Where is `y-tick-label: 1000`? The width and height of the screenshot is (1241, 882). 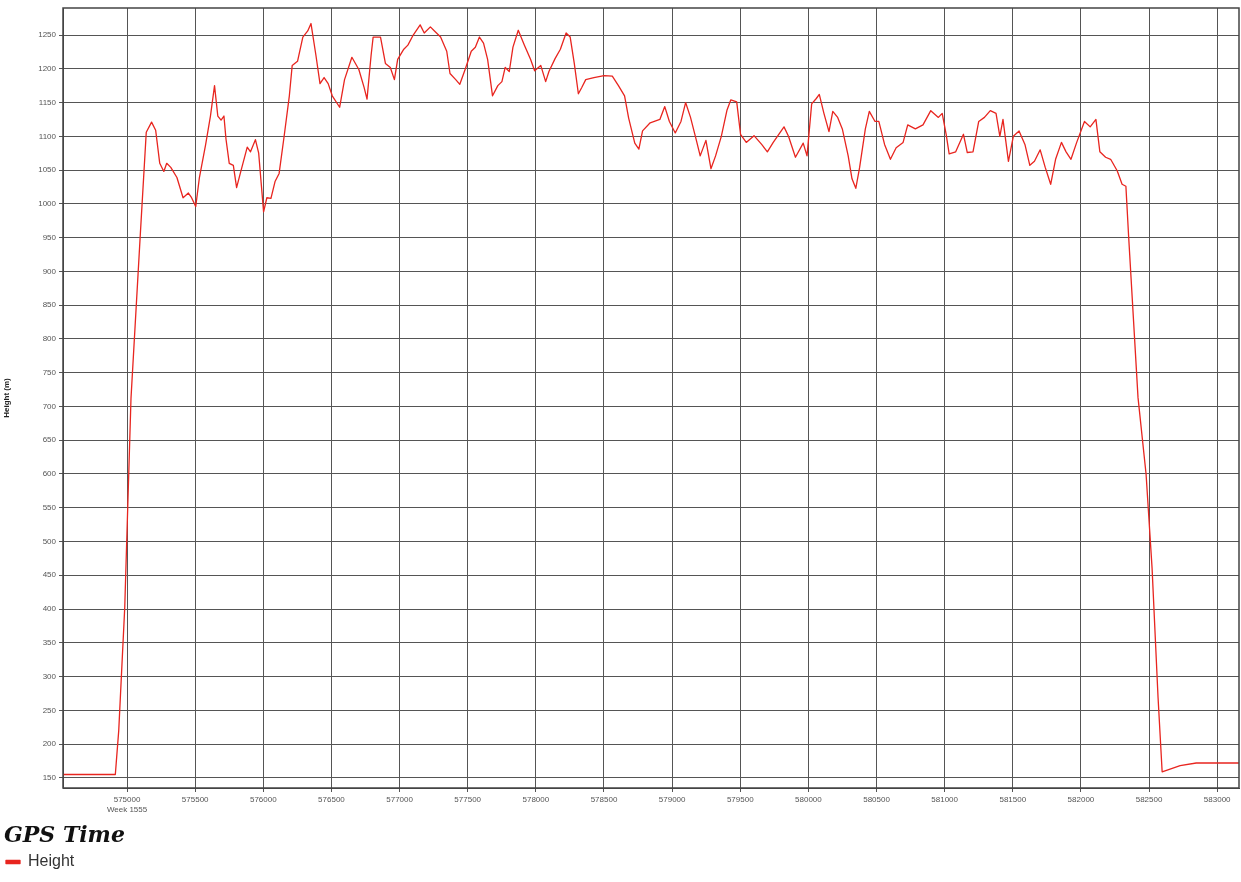 y-tick-label: 1000 is located at coordinates (47, 204).